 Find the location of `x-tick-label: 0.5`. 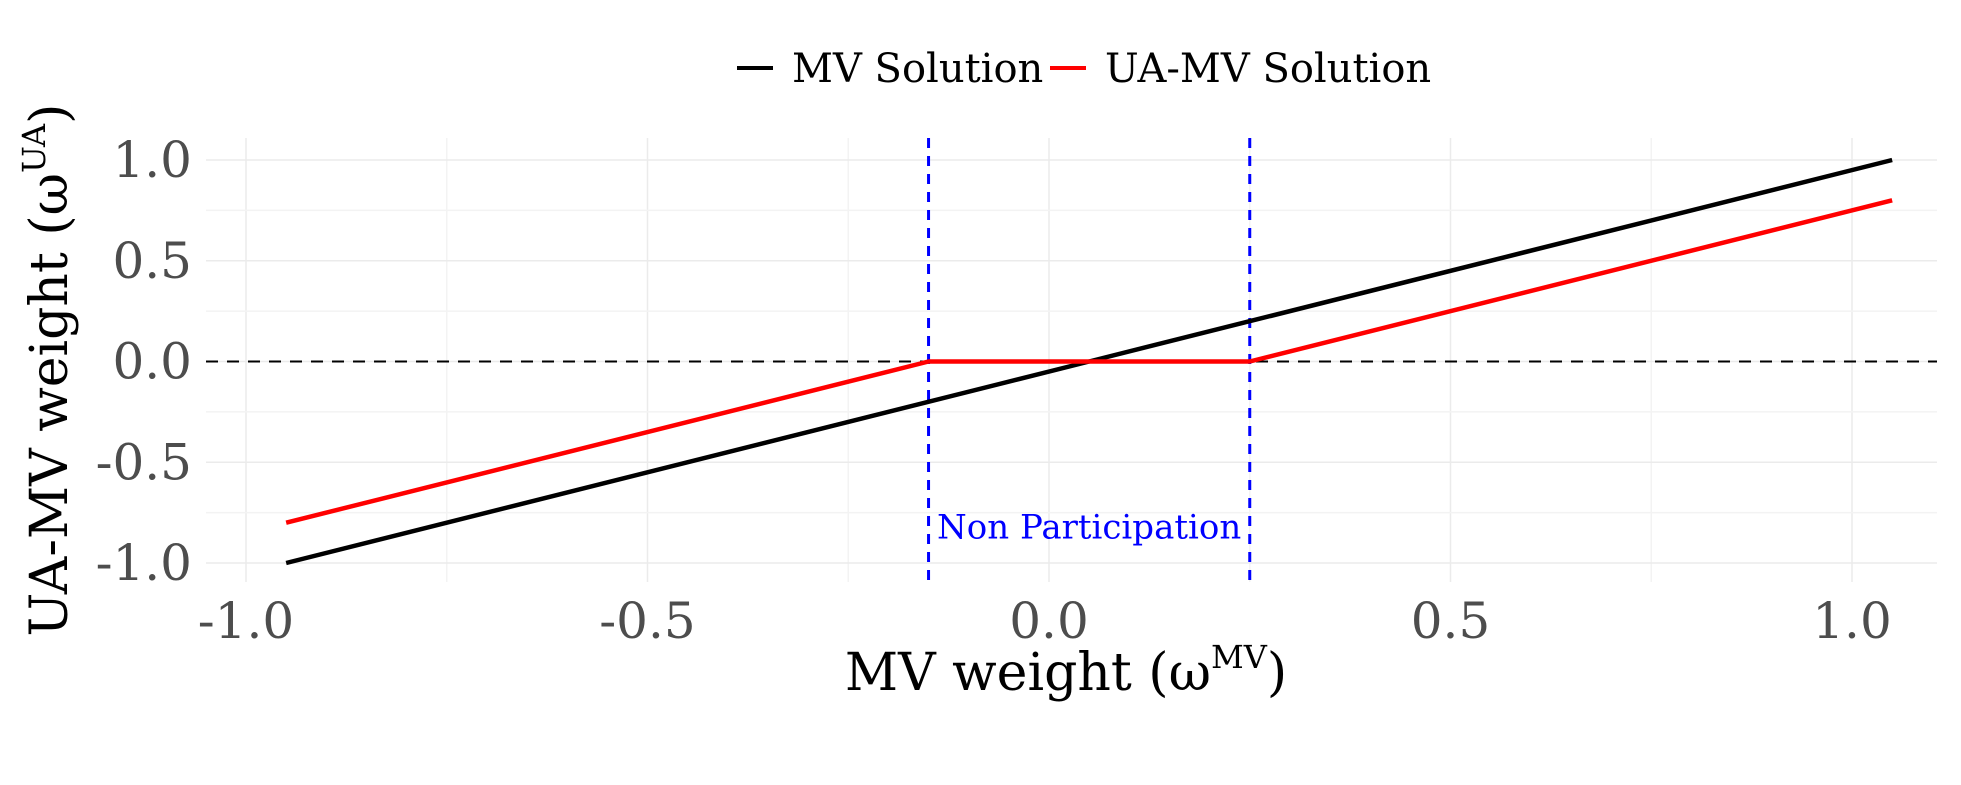

x-tick-label: 0.5 is located at coordinates (1451, 621).